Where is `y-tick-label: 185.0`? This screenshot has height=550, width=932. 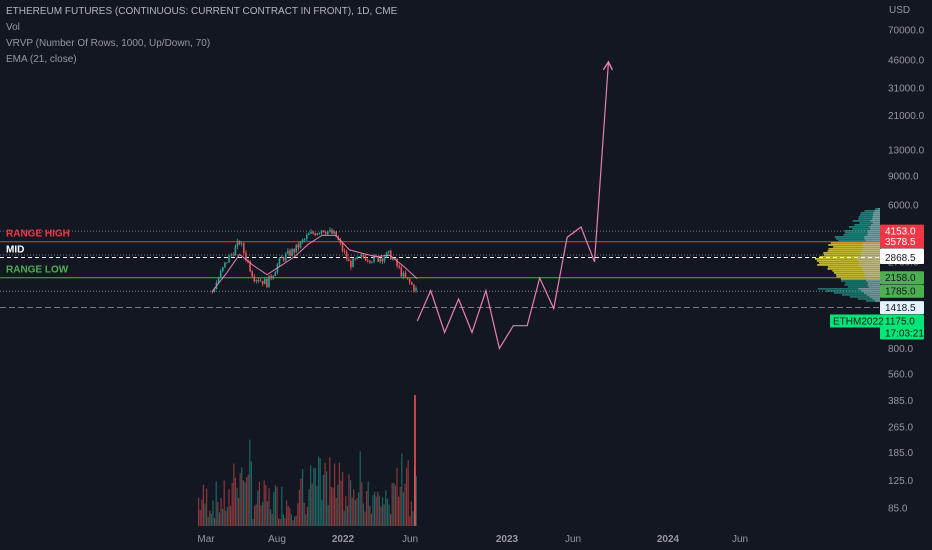 y-tick-label: 185.0 is located at coordinates (900, 453).